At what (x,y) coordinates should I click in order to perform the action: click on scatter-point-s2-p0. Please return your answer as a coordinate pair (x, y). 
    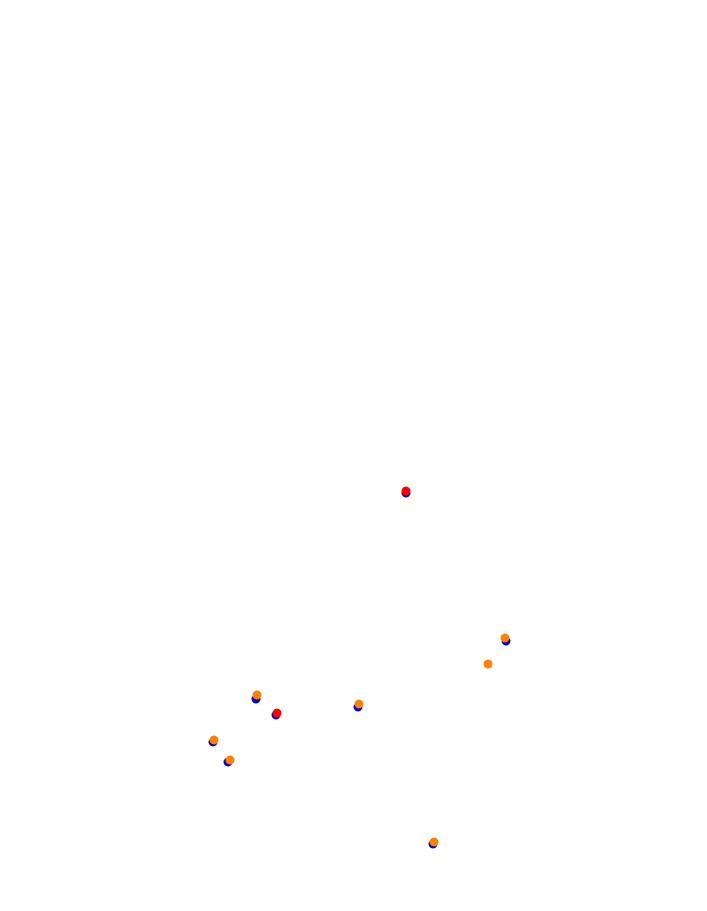
    Looking at the image, I should click on (505, 638).